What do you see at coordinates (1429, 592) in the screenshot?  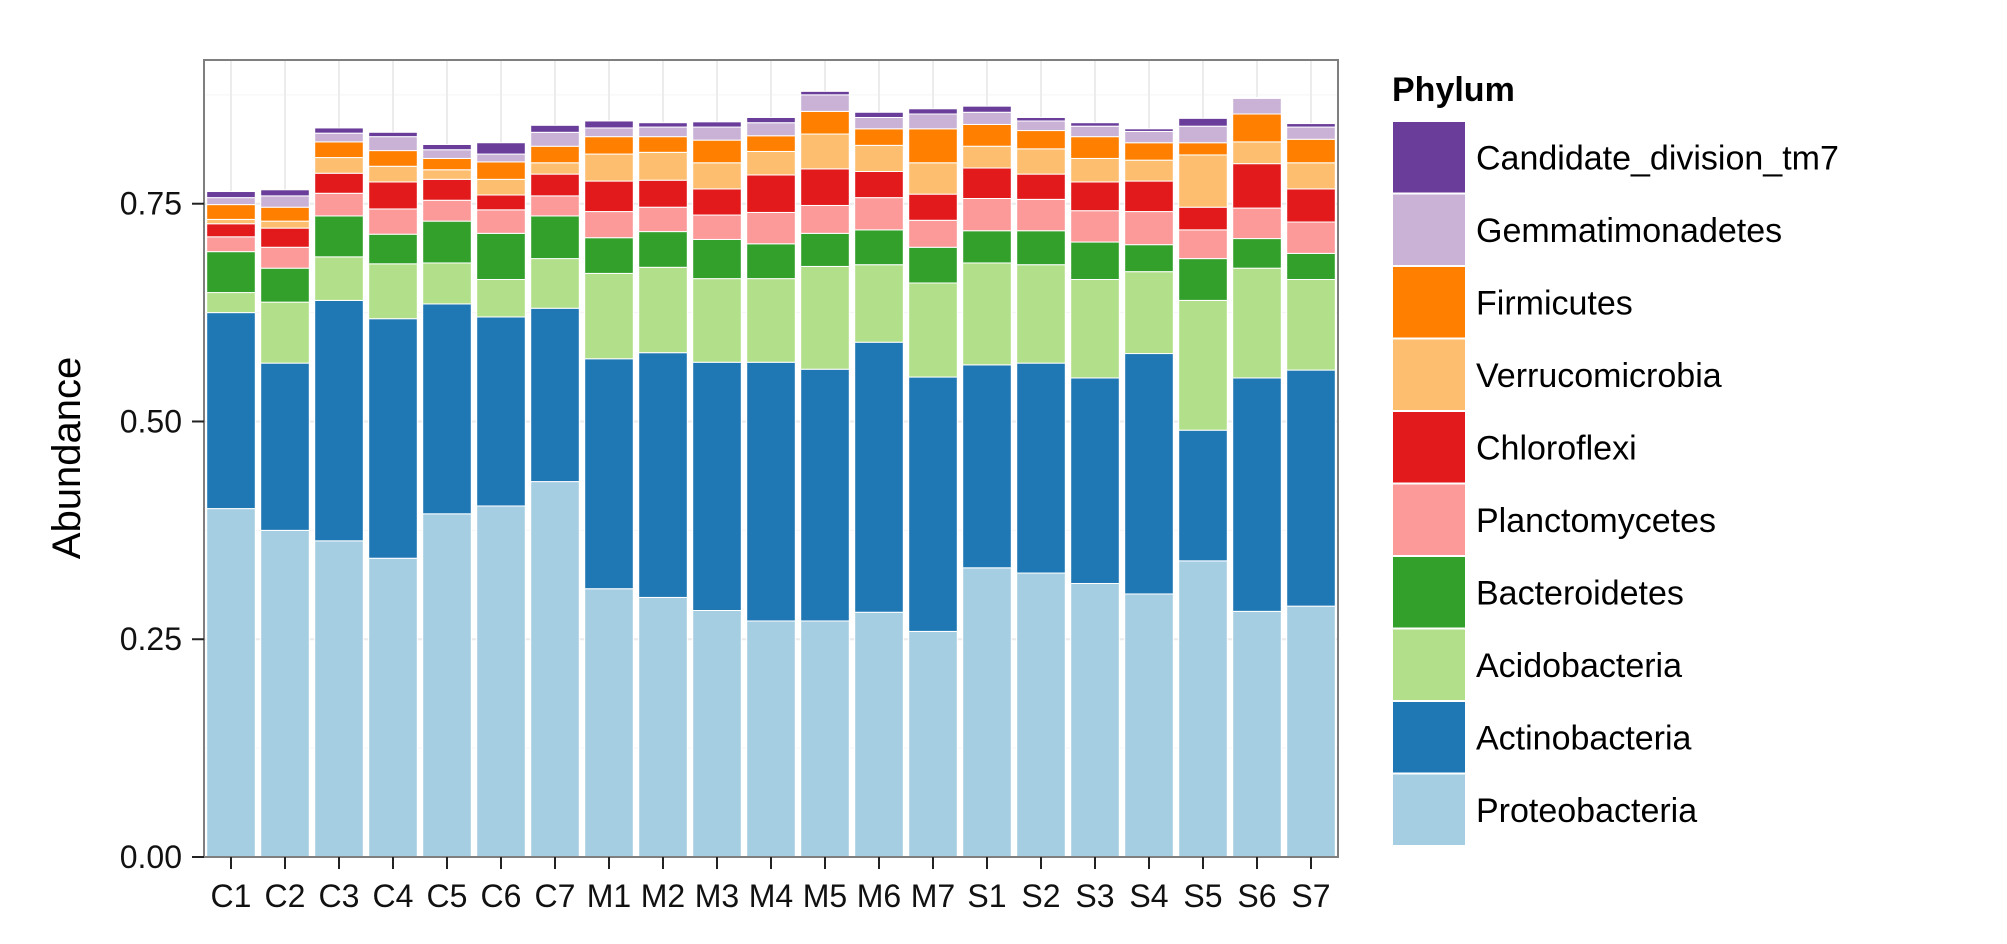 I see `legend-key-Bacteroidetes` at bounding box center [1429, 592].